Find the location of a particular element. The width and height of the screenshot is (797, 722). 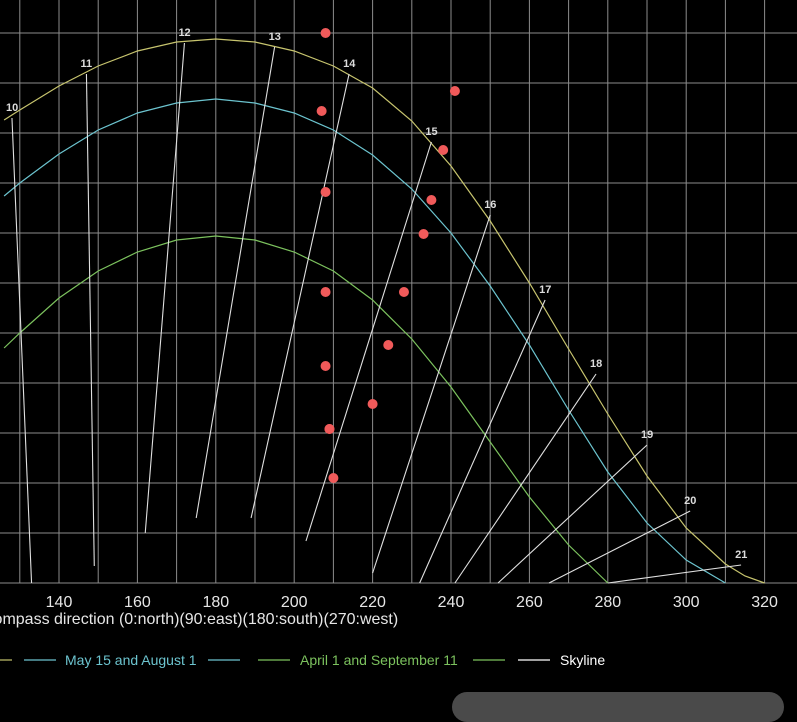

skyline-points is located at coordinates (388, 255).